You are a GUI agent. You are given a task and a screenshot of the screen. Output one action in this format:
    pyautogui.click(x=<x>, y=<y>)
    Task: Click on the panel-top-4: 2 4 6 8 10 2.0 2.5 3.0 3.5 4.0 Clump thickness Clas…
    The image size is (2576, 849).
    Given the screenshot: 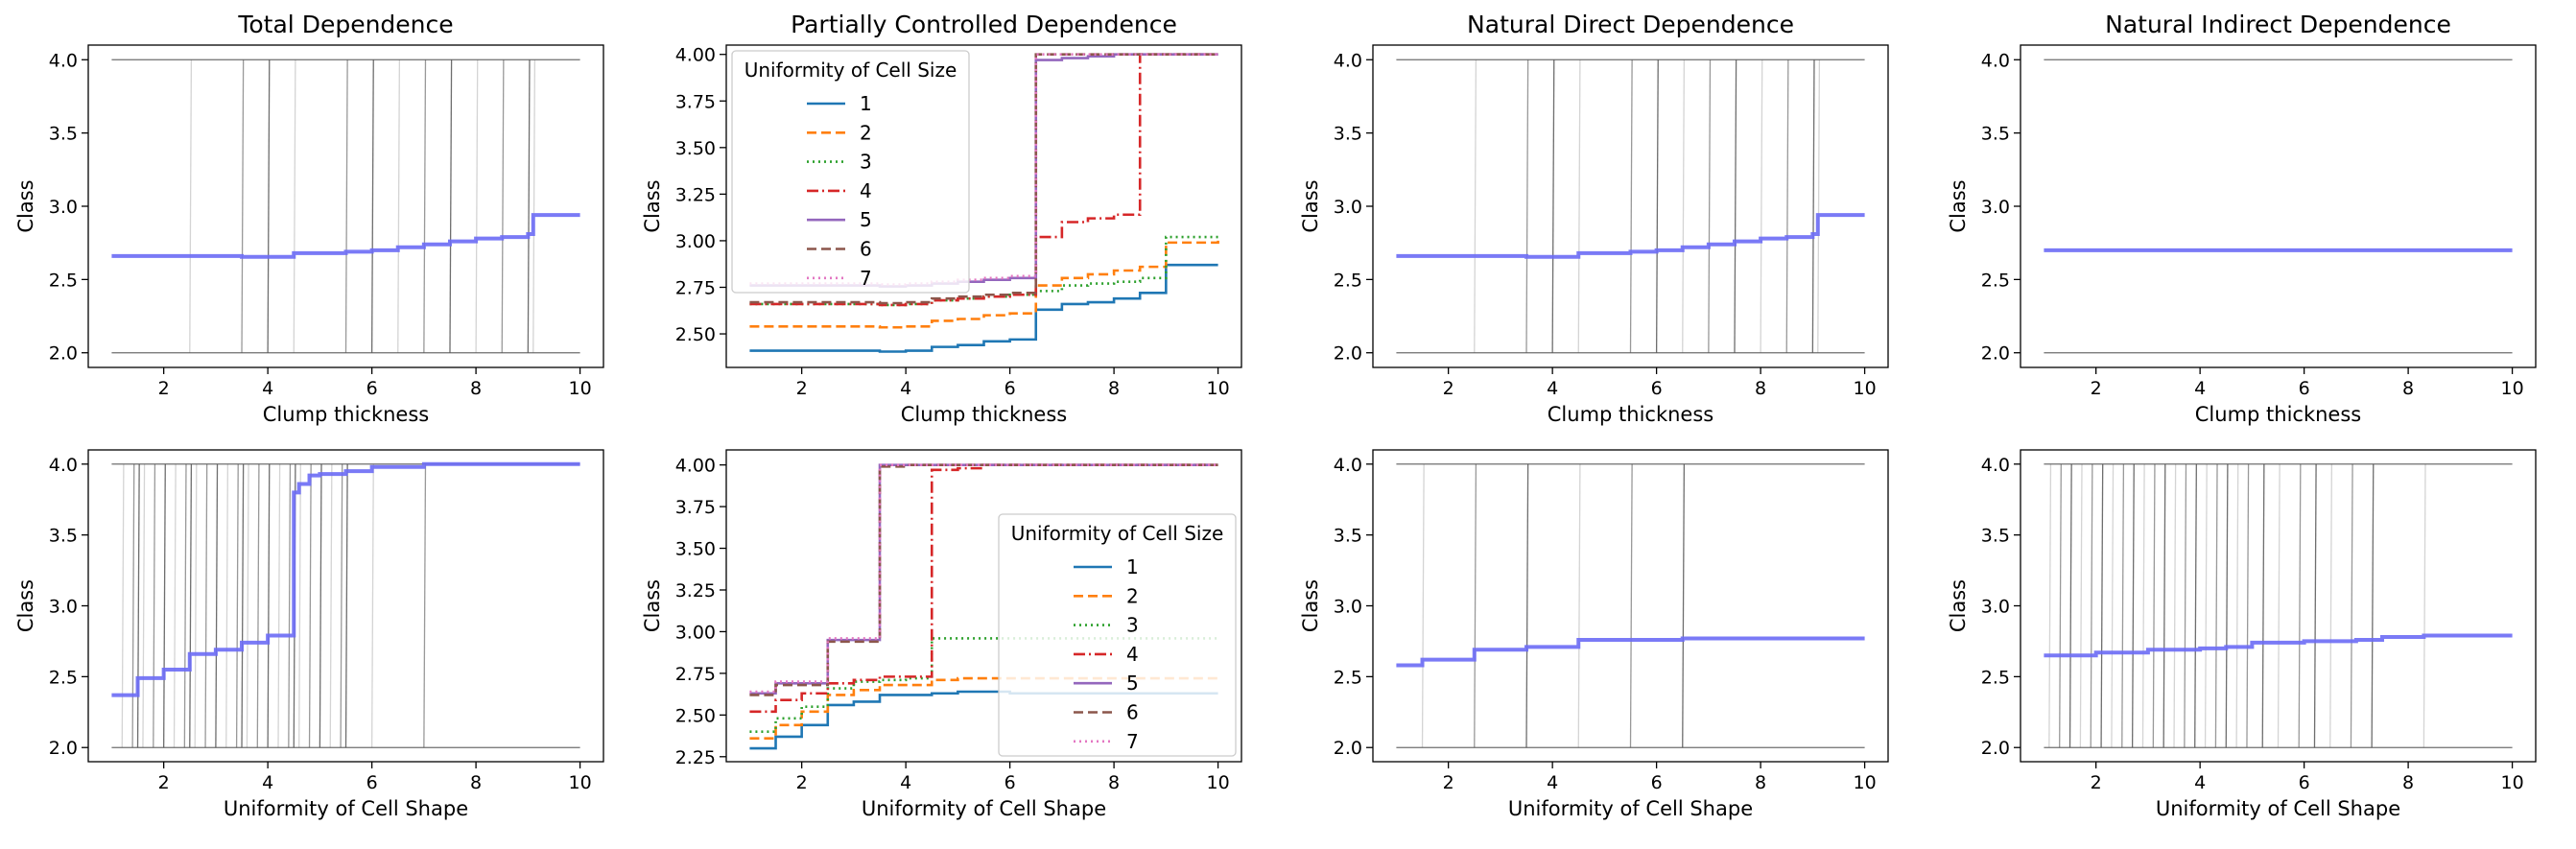 What is the action you would take?
    pyautogui.click(x=2242, y=219)
    